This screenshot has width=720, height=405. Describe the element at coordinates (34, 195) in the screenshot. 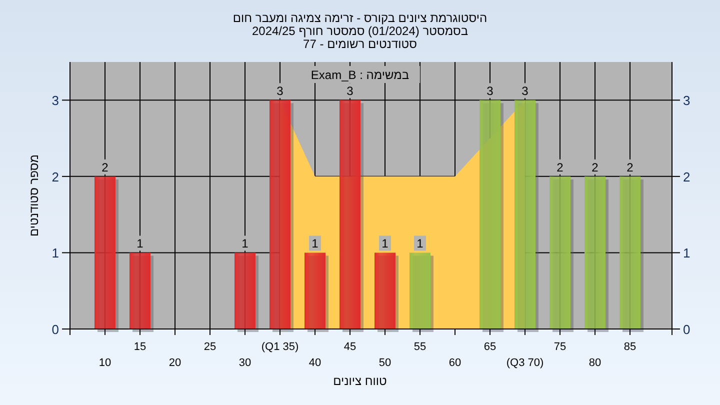

I see `y-axis-title: מספר סטודנטים` at that location.